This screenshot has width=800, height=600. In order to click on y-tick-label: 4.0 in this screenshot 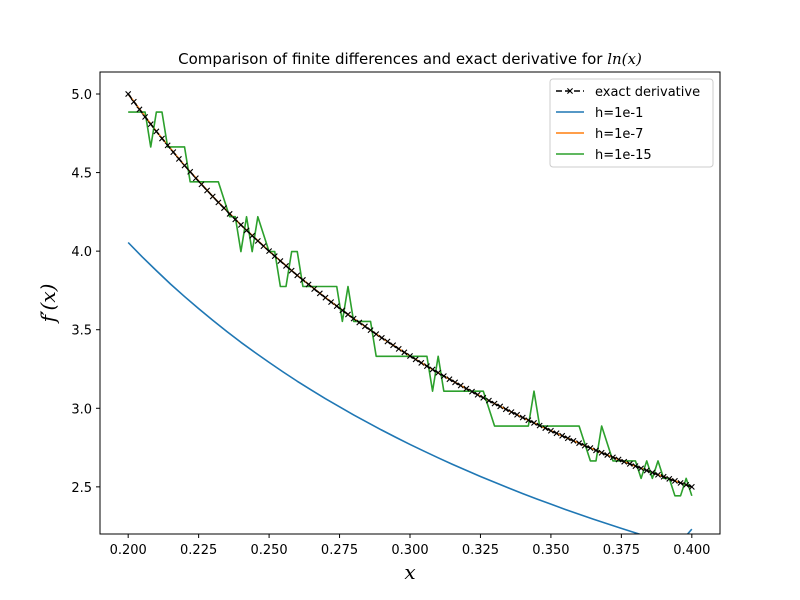, I will do `click(81, 252)`.